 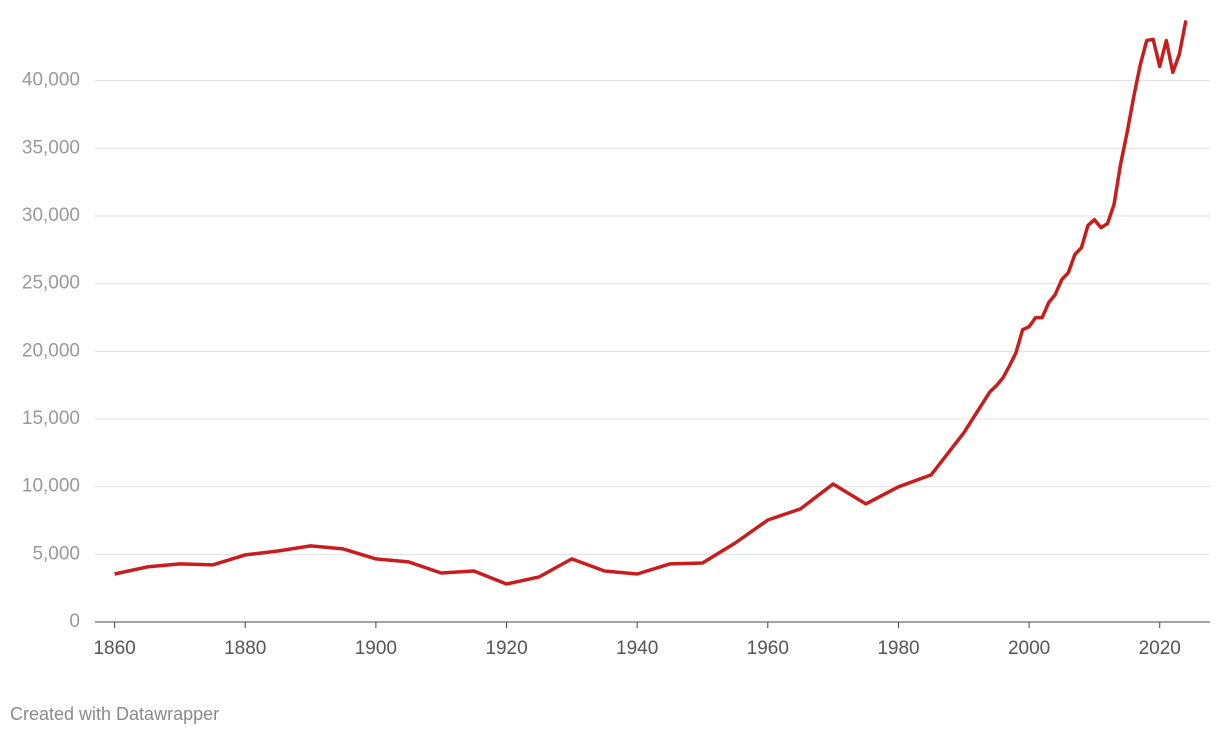 What do you see at coordinates (51, 283) in the screenshot?
I see `y-tick-label: 25,000` at bounding box center [51, 283].